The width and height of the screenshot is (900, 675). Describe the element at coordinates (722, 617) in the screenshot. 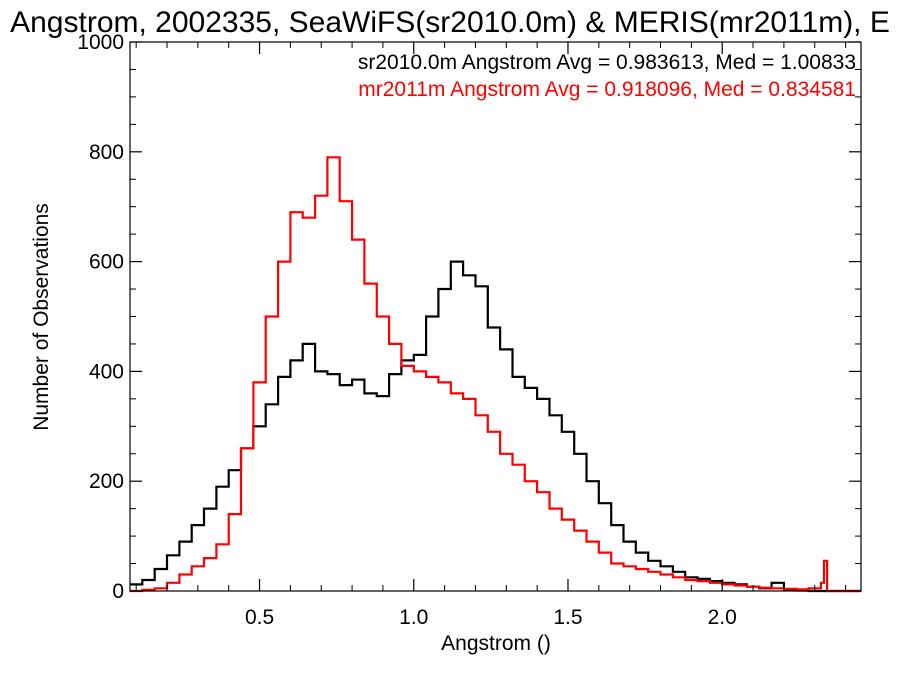

I see `x-tick-label: 2.0` at that location.